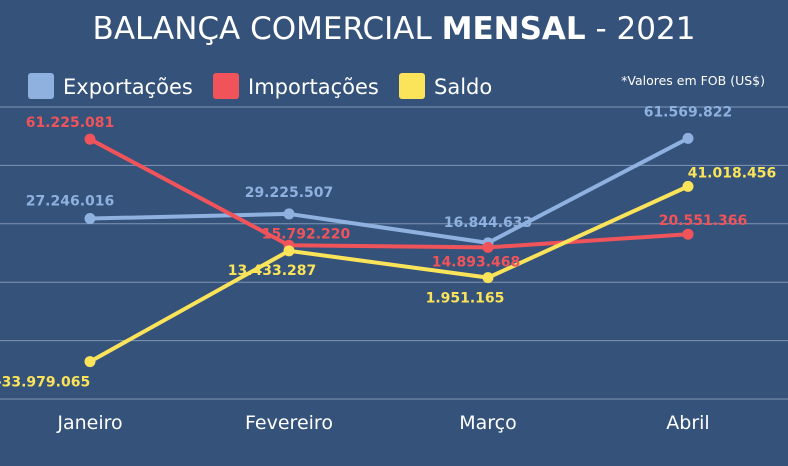 Image resolution: width=788 pixels, height=466 pixels. What do you see at coordinates (382, 423) in the screenshot?
I see `category-labels: Janeiro Fevereiro Março Abril` at bounding box center [382, 423].